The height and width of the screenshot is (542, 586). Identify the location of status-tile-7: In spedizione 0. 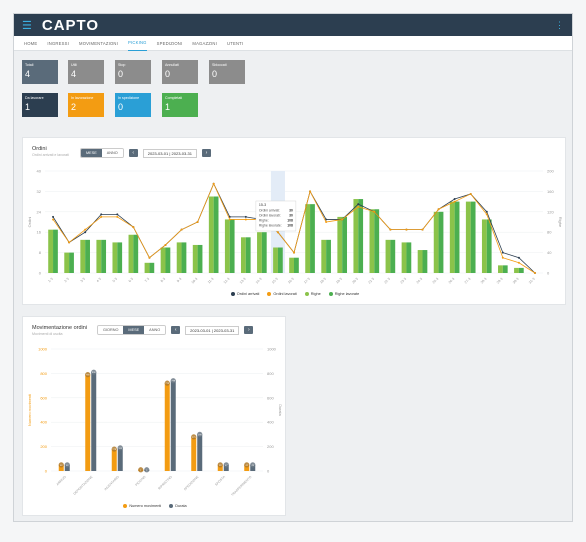
(133, 105).